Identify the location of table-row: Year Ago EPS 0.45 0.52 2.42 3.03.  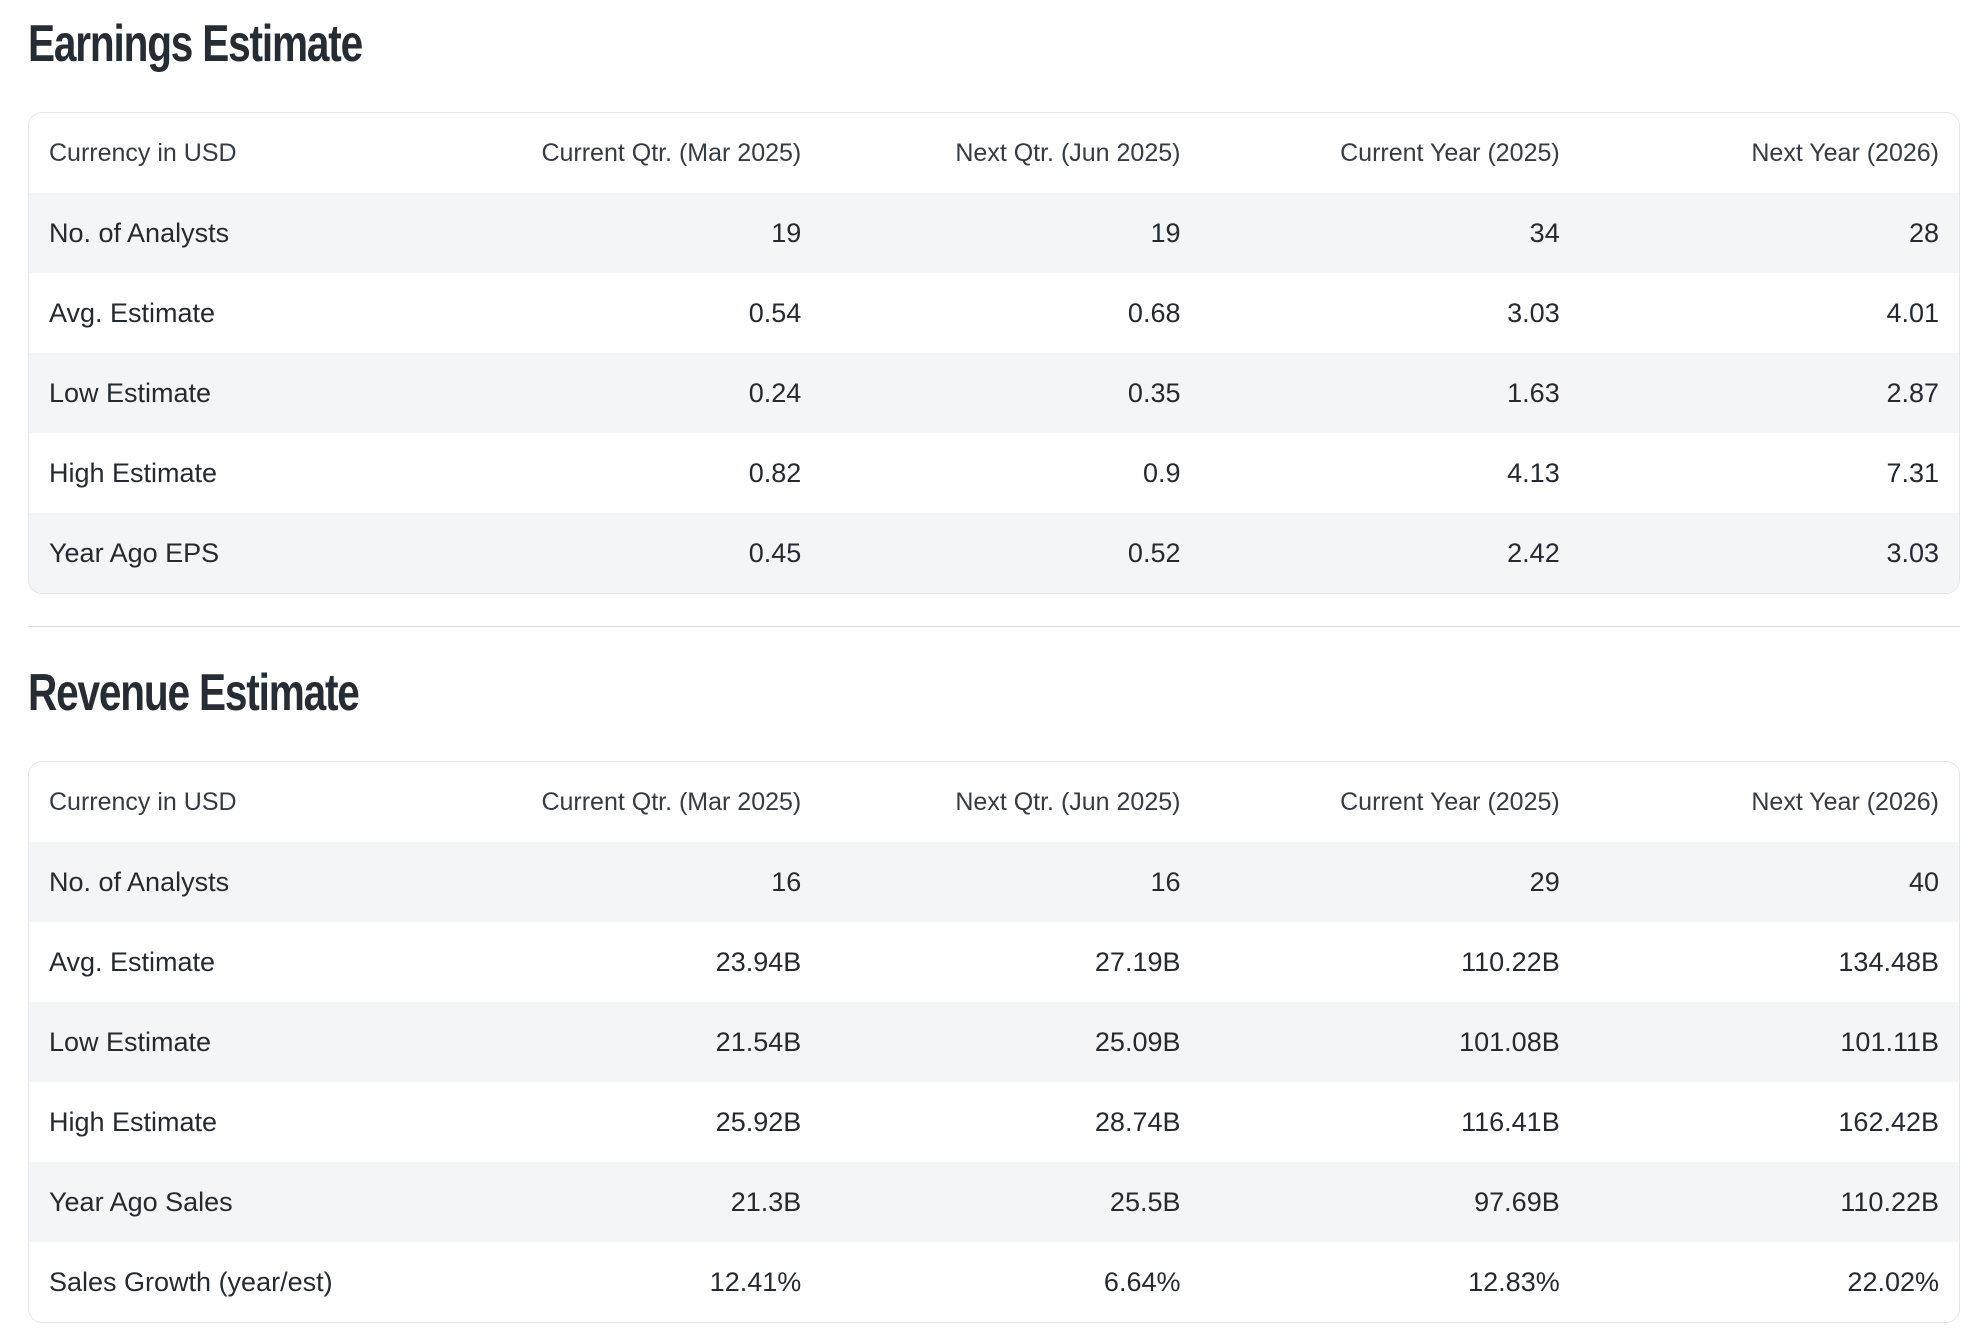
(994, 553).